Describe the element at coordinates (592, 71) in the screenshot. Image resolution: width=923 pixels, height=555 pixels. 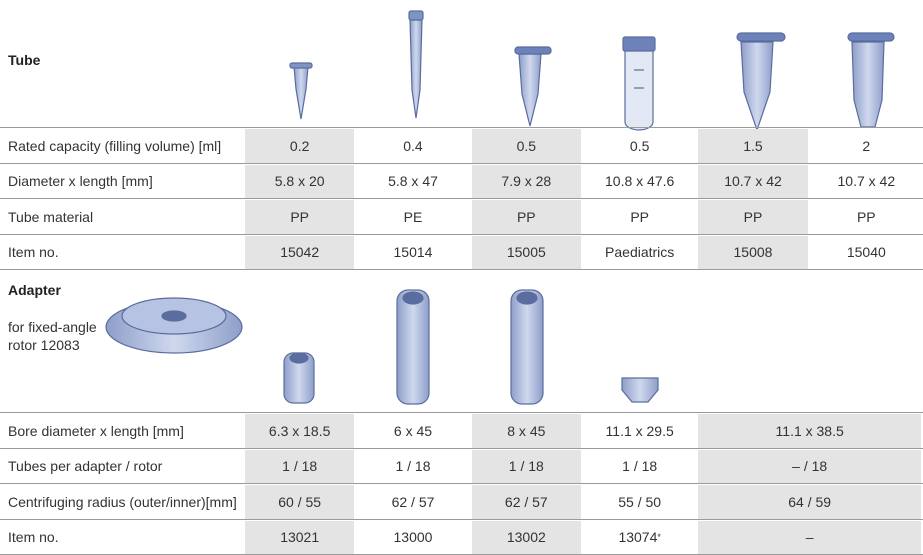
I see `tube-images` at that location.